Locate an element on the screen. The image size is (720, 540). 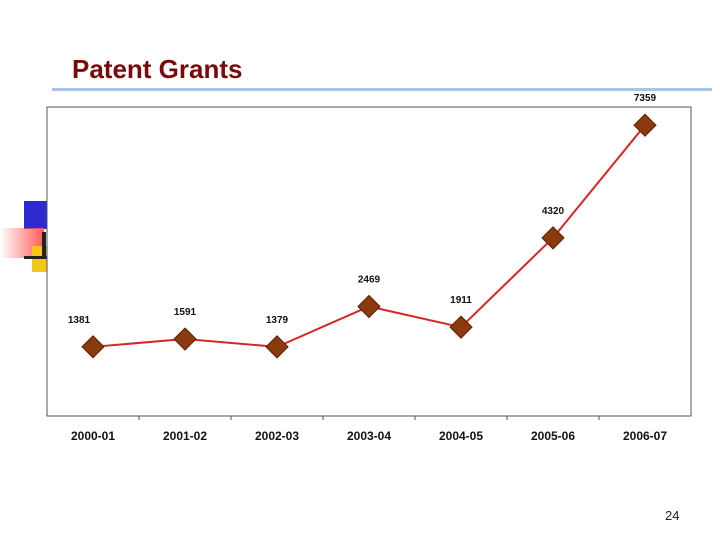
x-tick-label: 2003-04 is located at coordinates (369, 436).